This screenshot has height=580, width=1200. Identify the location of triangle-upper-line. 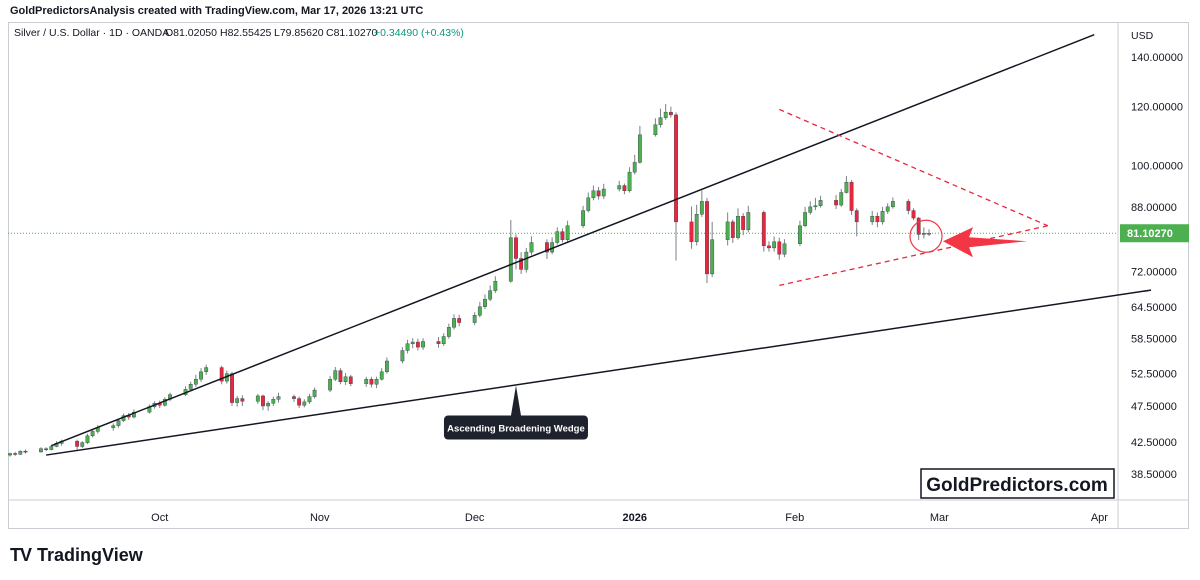
(914, 167).